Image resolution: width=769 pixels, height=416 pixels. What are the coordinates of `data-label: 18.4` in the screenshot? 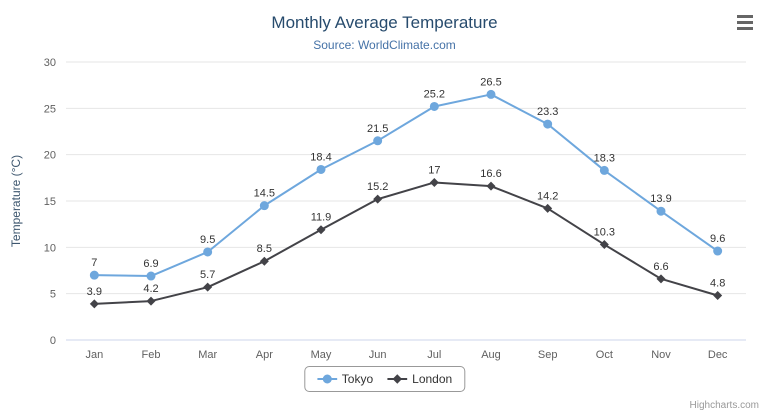 It's located at (320, 157).